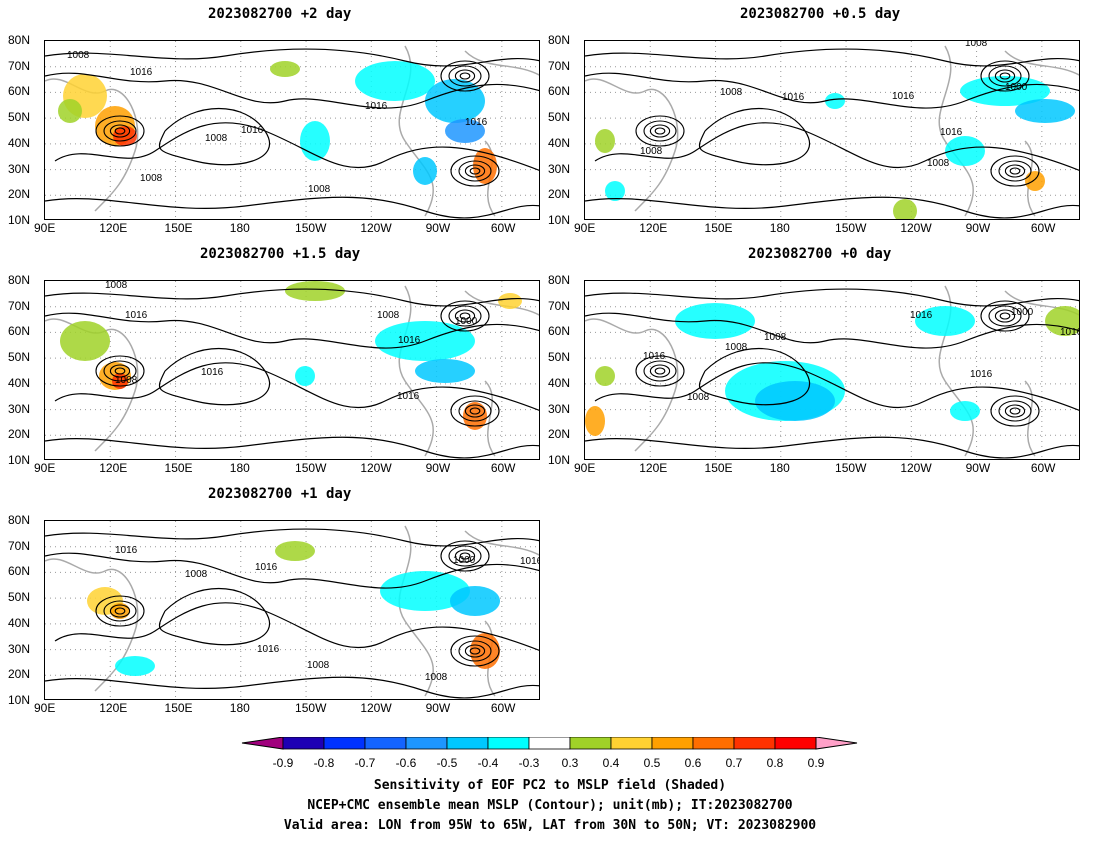 The image size is (1100, 850). What do you see at coordinates (311, 708) in the screenshot?
I see `lon-tick-label: 150W` at bounding box center [311, 708].